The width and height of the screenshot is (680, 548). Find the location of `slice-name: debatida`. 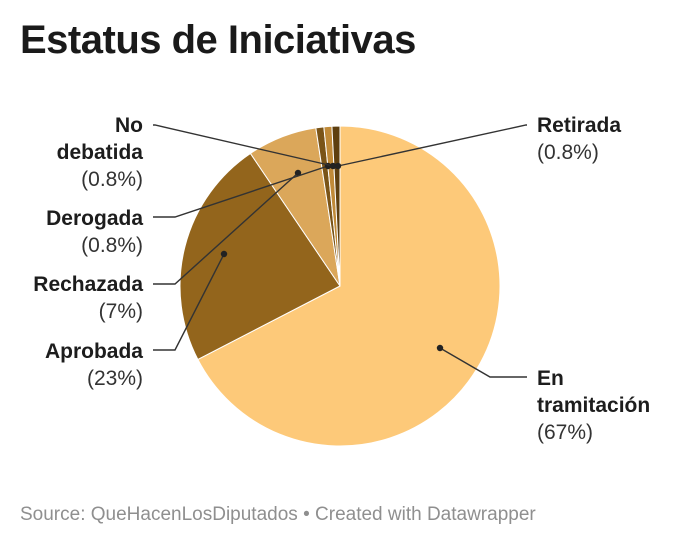

slice-name: debatida is located at coordinates (100, 152).